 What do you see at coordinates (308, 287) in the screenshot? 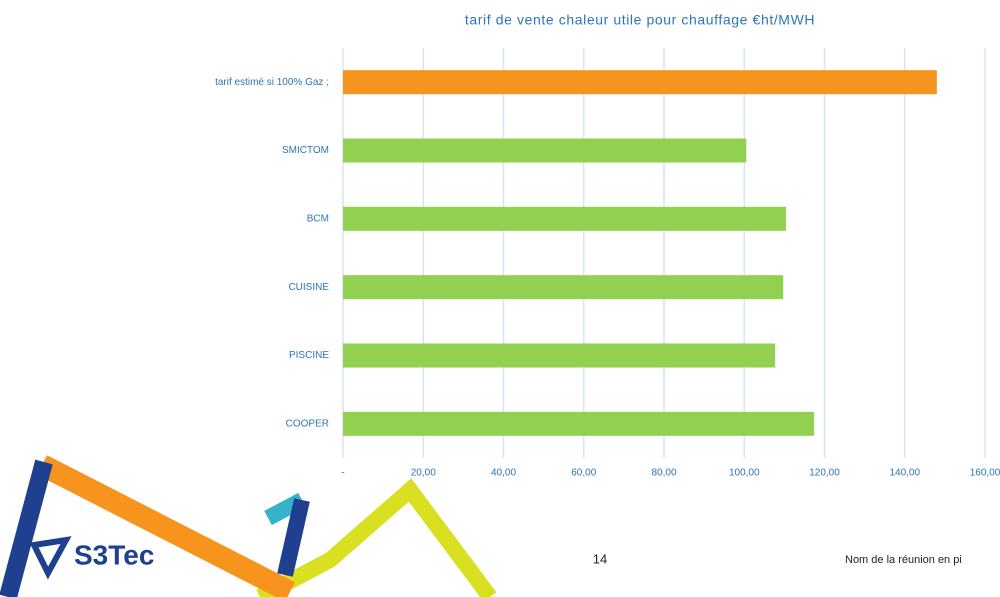
I see `y-tick-label: CUISINE` at bounding box center [308, 287].